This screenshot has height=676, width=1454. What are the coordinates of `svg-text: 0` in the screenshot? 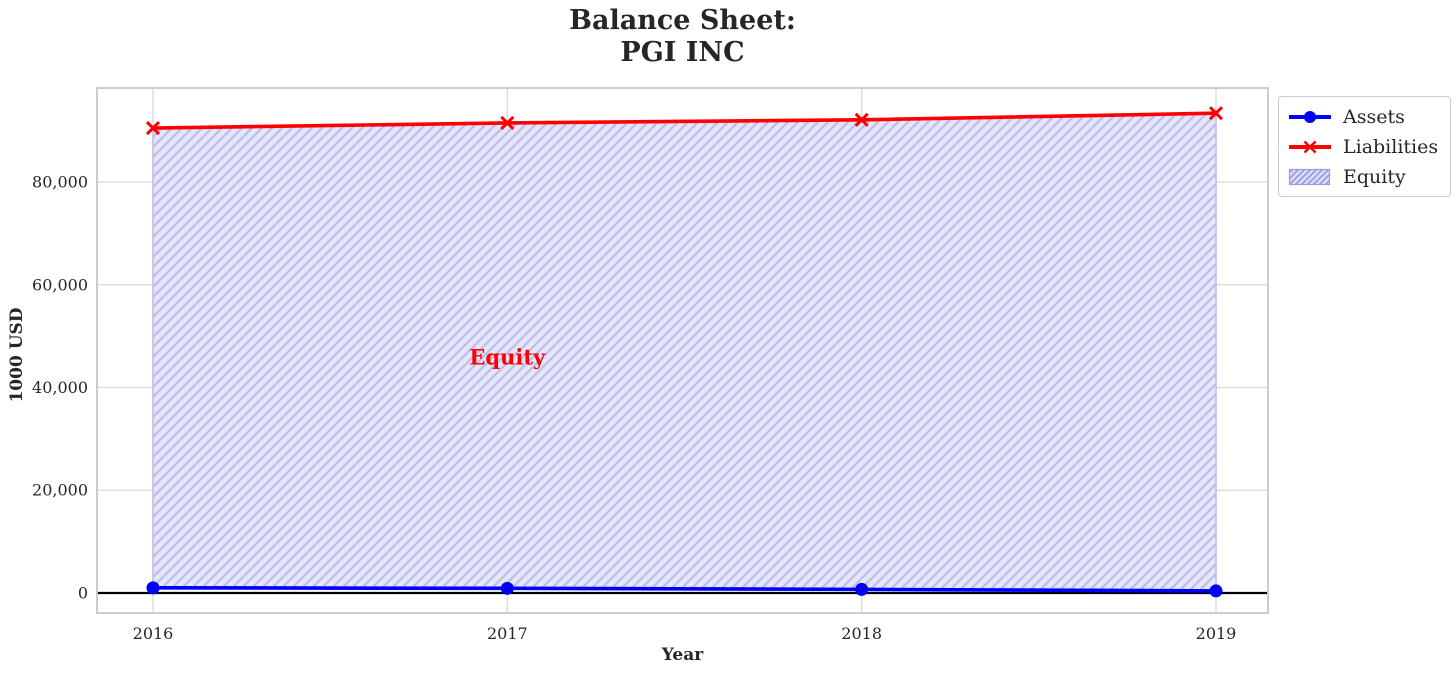 It's located at (83, 592).